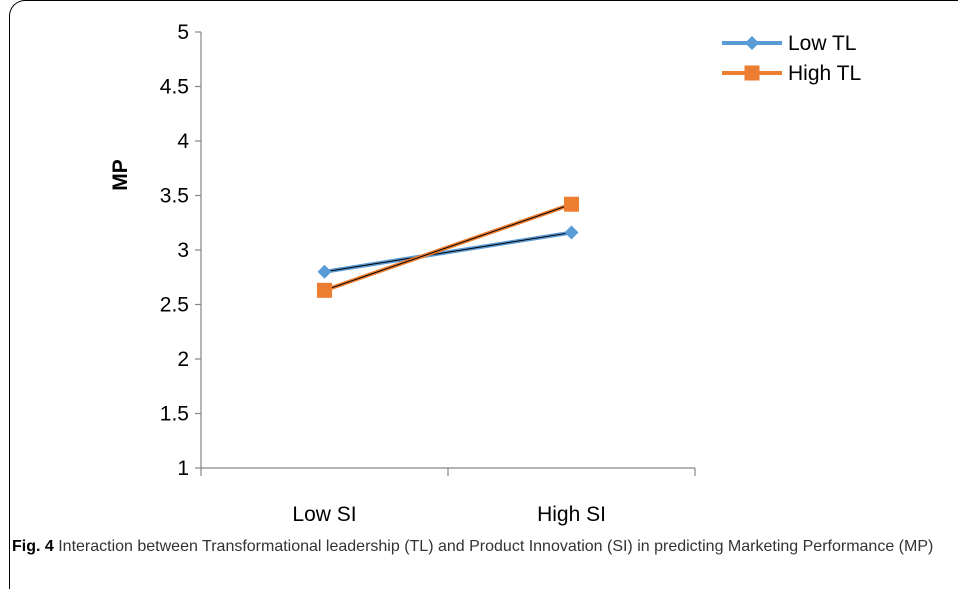 This screenshot has height=589, width=958. I want to click on series-high-tl, so click(448, 247).